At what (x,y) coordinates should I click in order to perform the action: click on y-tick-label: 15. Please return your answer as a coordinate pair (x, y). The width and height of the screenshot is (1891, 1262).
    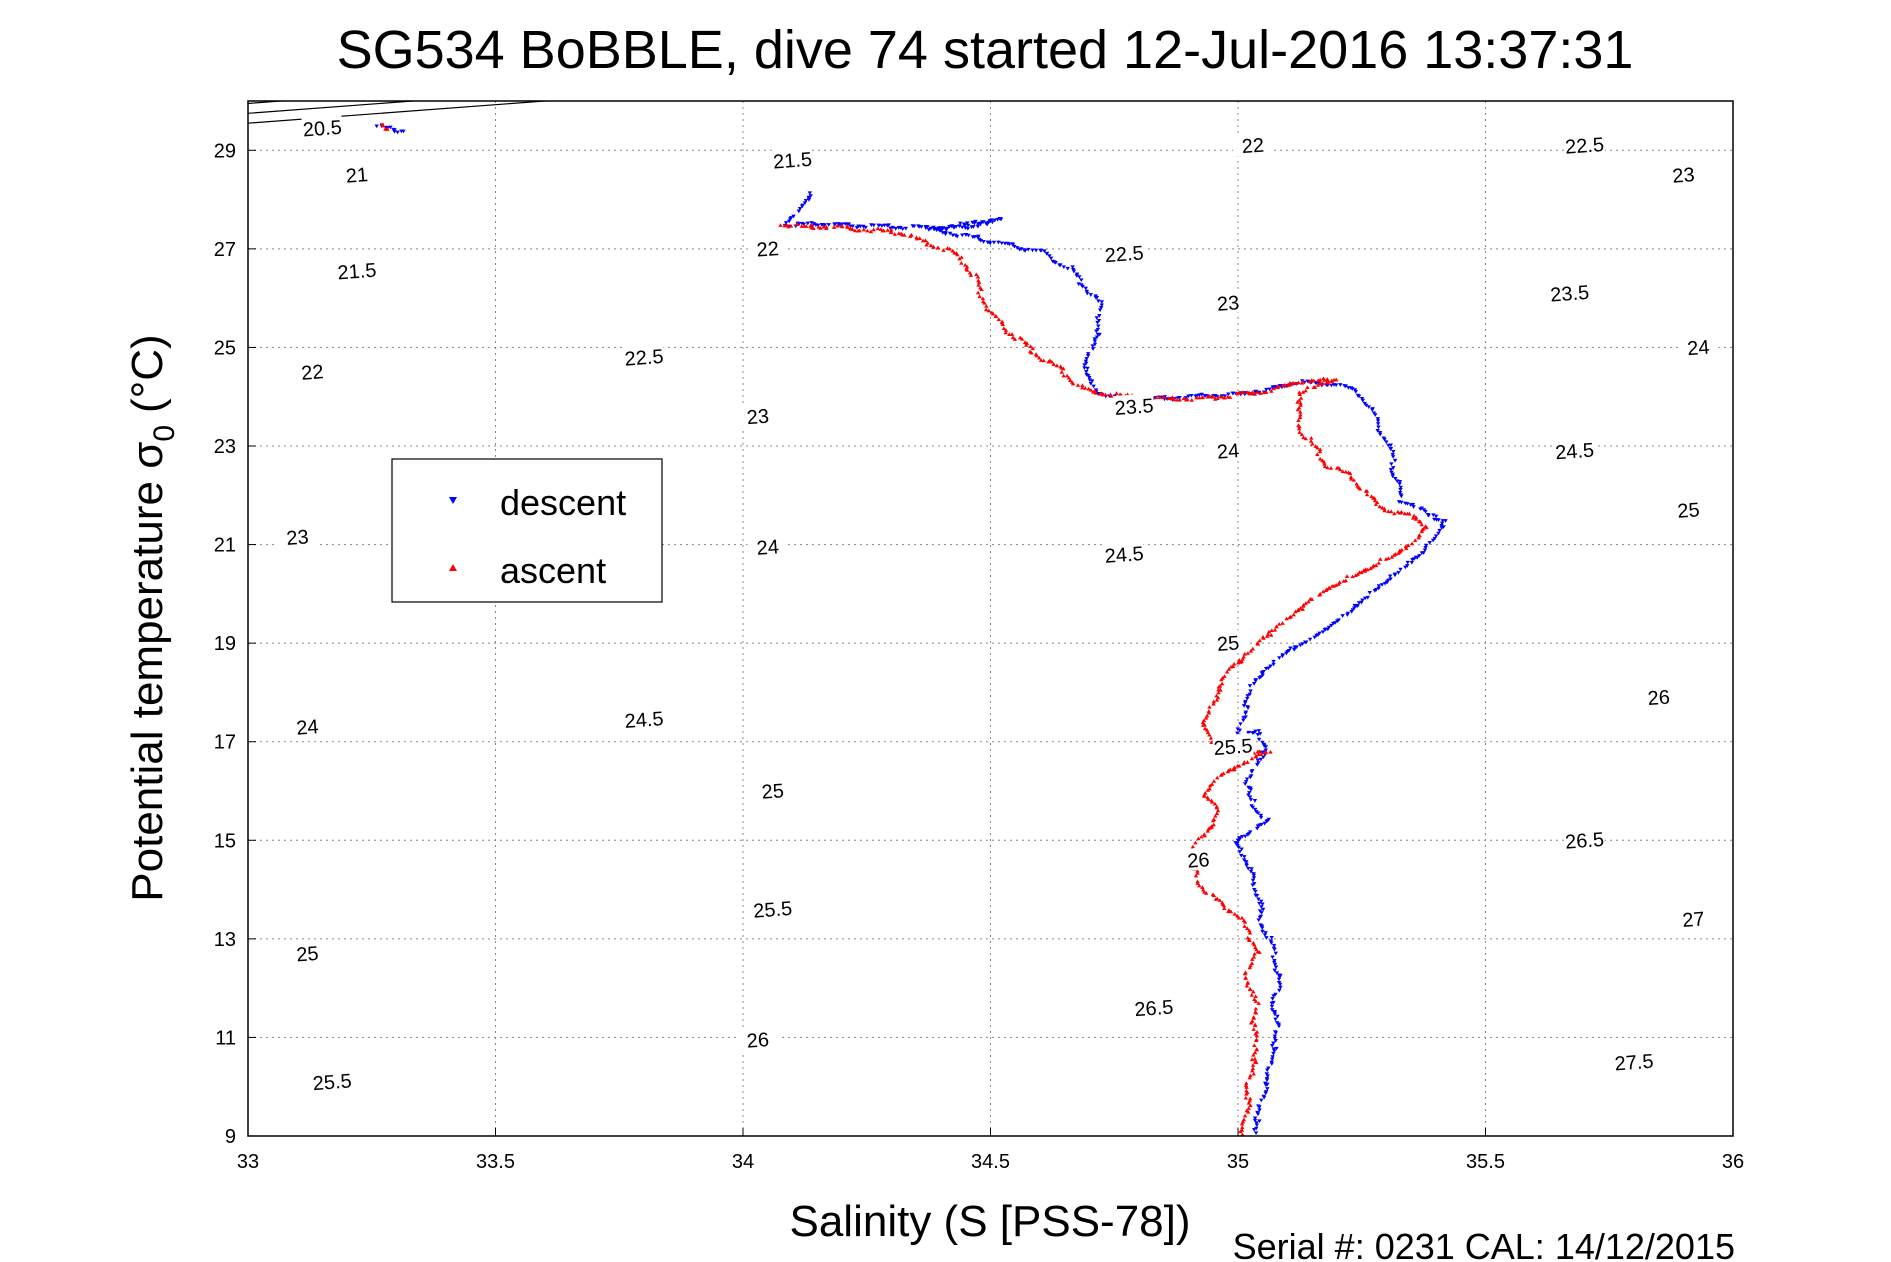
    Looking at the image, I should click on (225, 841).